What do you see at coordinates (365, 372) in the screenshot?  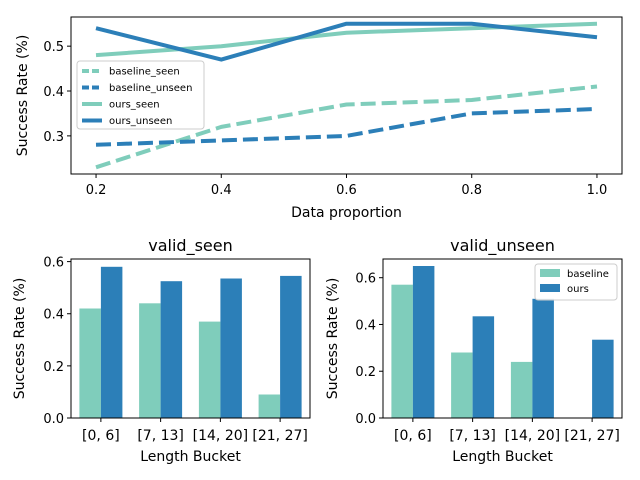 I see `valid-unseen-ytick-label: 0.2` at bounding box center [365, 372].